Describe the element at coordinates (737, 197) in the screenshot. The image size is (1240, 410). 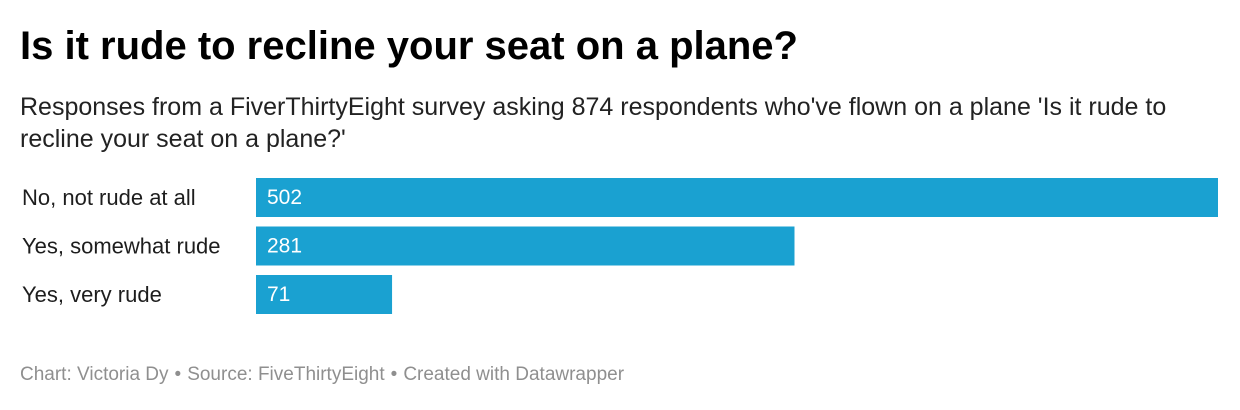
I see `bar-no-not-rude-at-all` at that location.